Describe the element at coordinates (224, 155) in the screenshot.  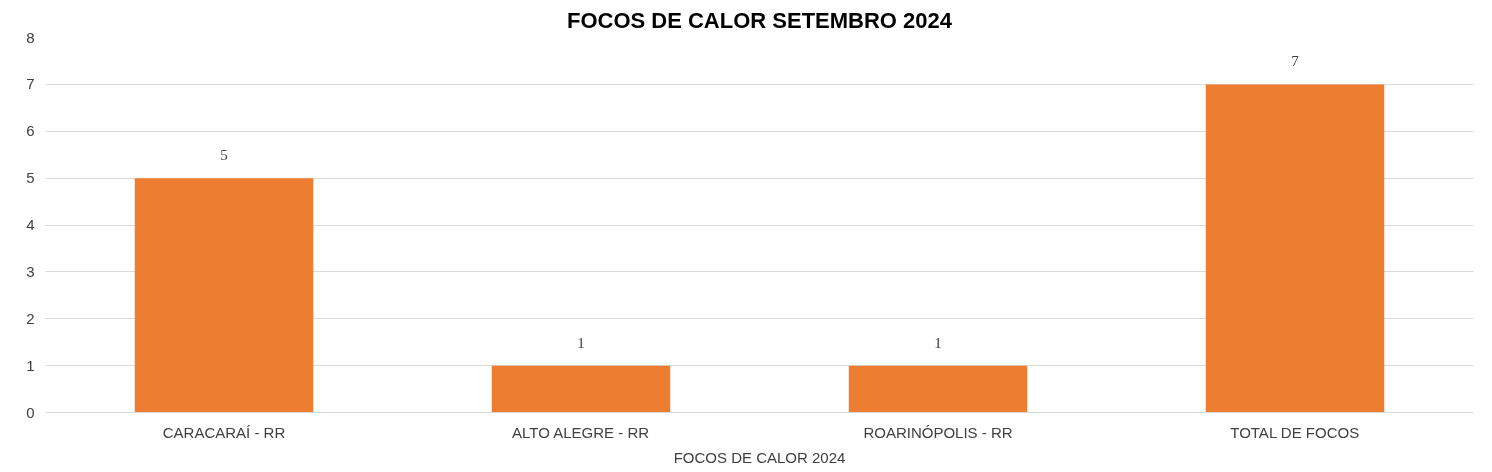
I see `data-label: 5` at that location.